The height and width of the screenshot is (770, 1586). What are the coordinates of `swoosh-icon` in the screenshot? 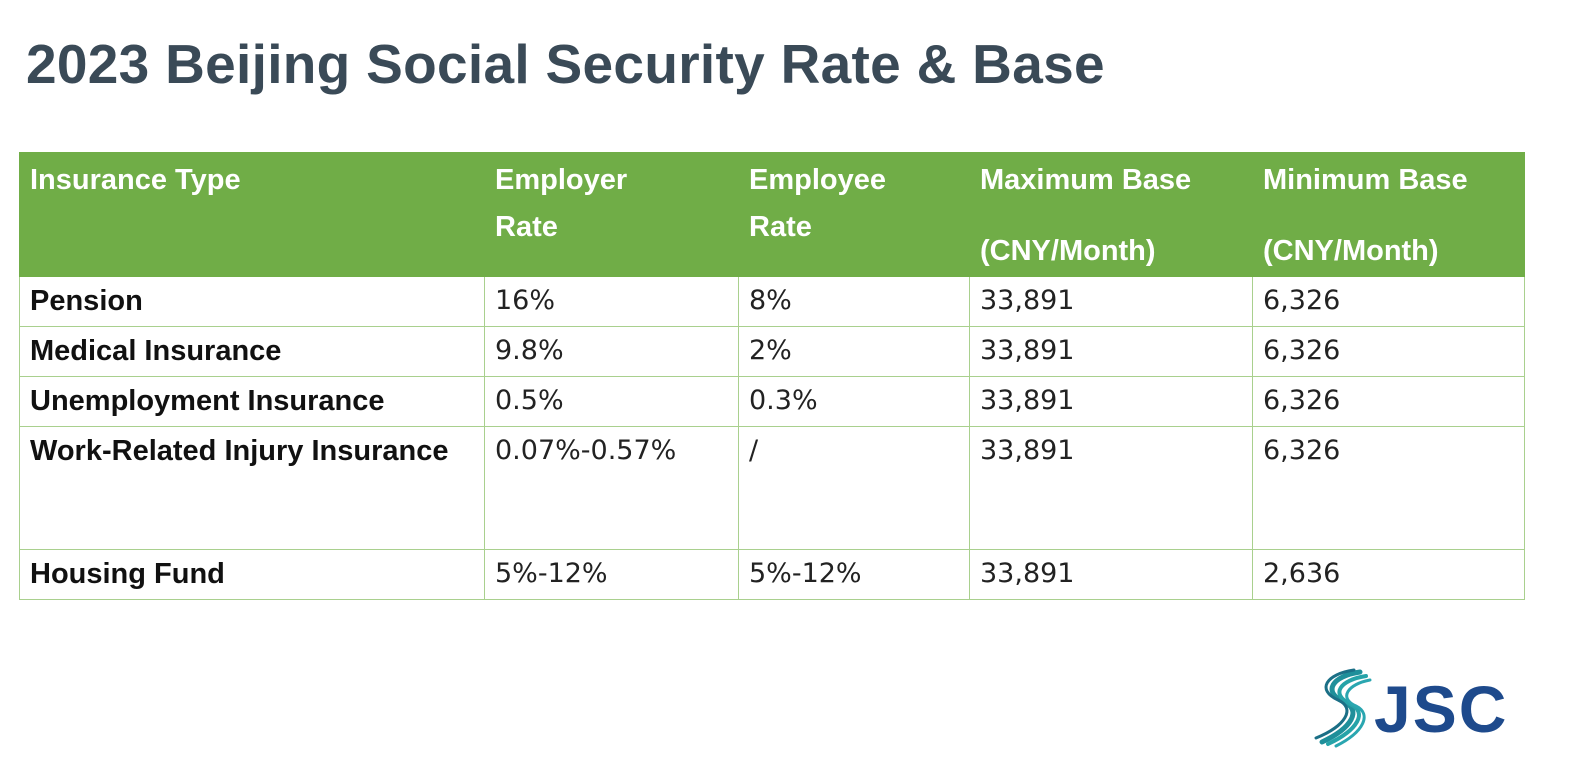 It's located at (1343, 708).